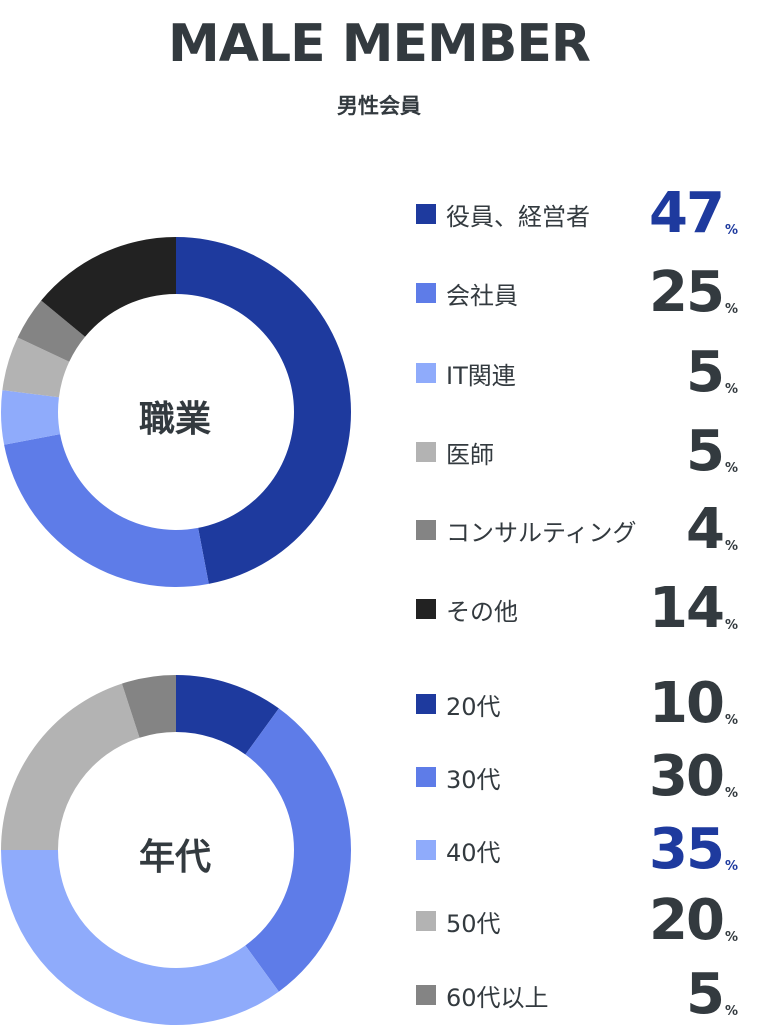 Image resolution: width=758 pixels, height=1027 pixels. What do you see at coordinates (473, 779) in the screenshot?
I see `legend-label: 30代` at bounding box center [473, 779].